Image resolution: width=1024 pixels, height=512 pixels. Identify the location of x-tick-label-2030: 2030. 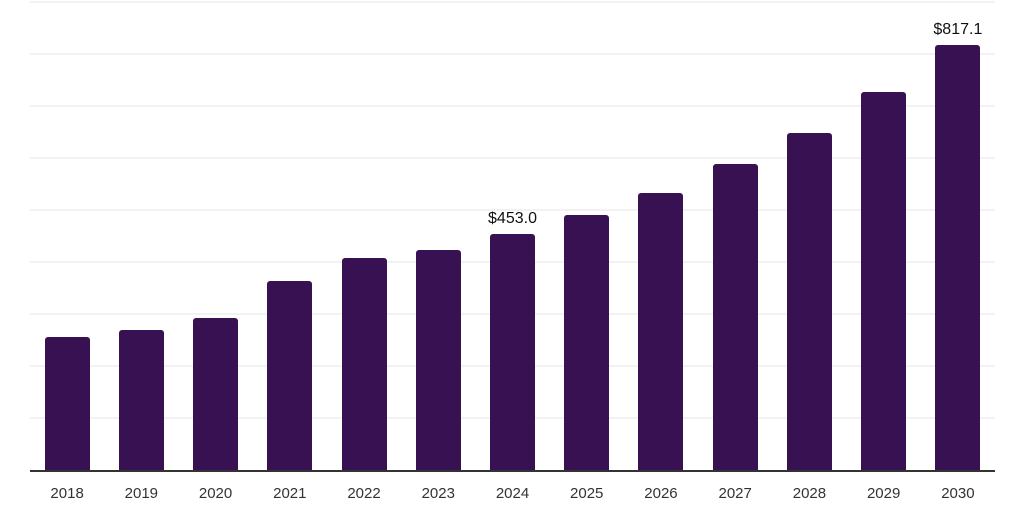
(958, 493).